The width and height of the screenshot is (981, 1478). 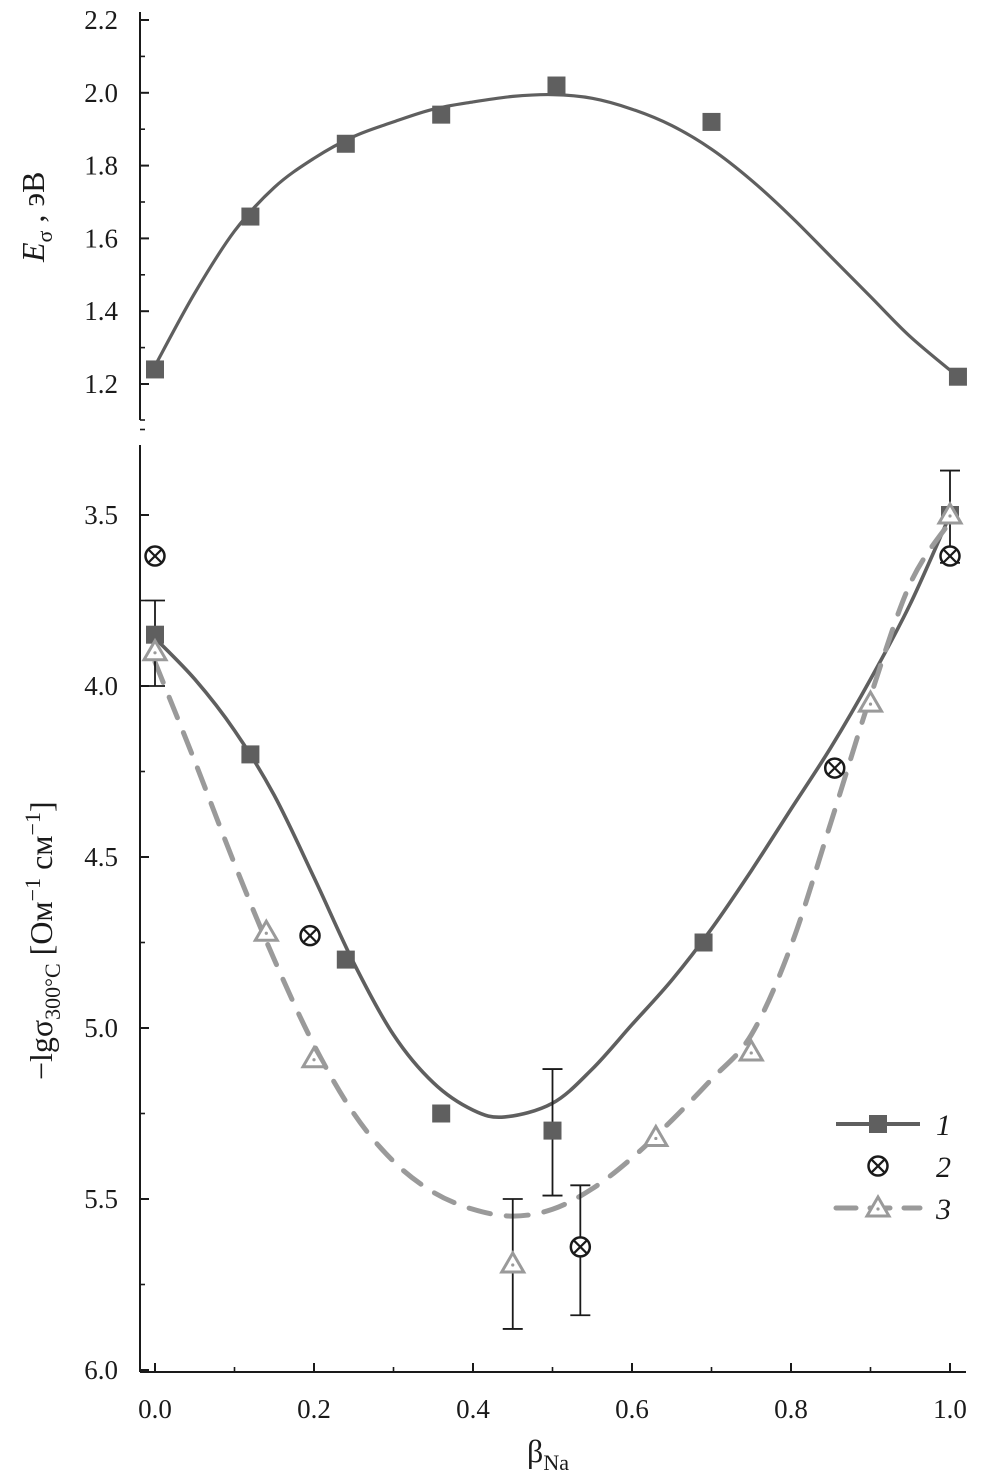 I want to click on legend-item-2: 2, so click(x=909, y=1167).